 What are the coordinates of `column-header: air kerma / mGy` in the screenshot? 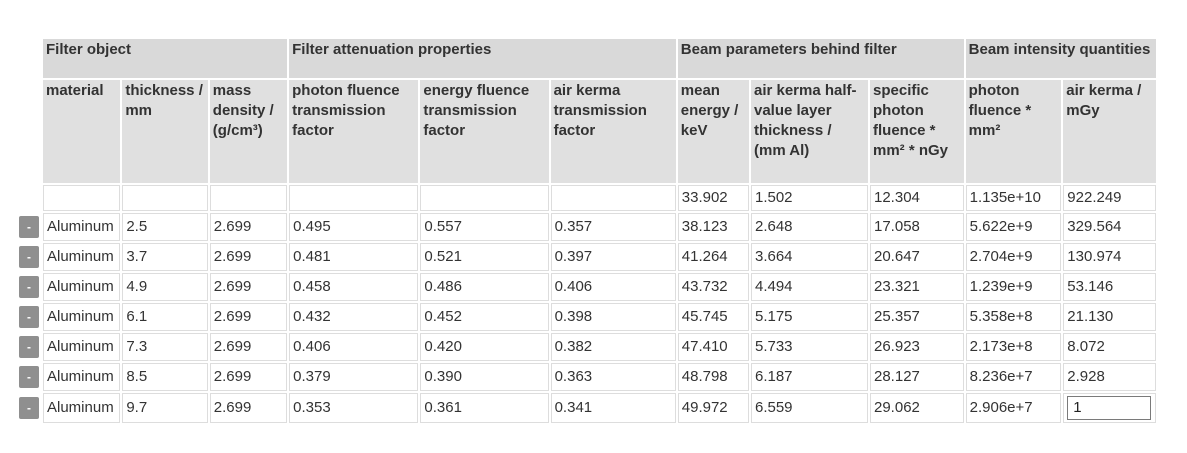 It's located at (1109, 131).